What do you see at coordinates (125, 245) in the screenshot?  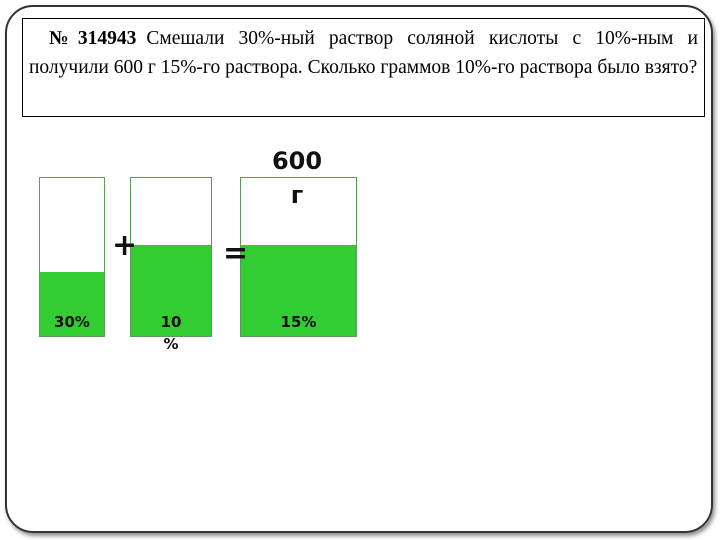 I see `plus-sign: +` at bounding box center [125, 245].